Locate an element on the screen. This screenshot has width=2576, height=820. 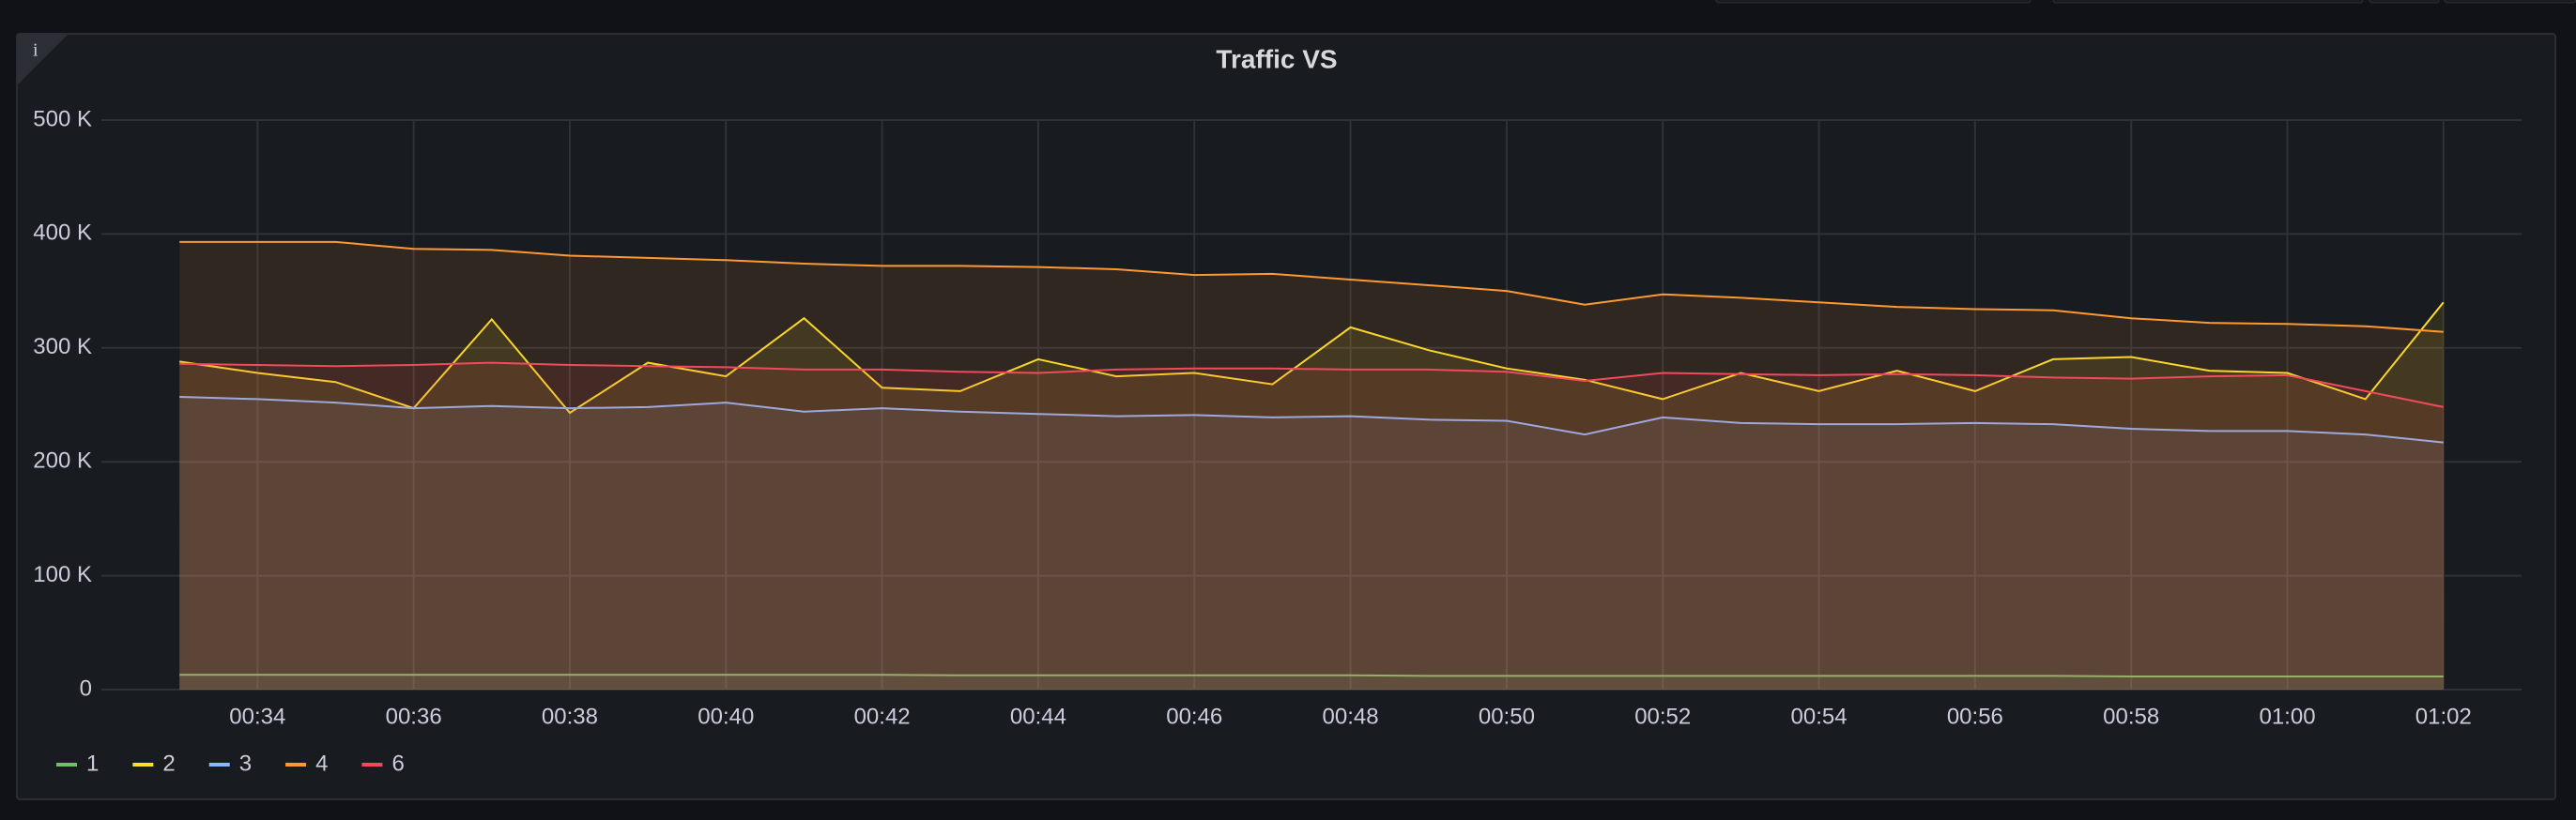
legend-label: 1 is located at coordinates (93, 764).